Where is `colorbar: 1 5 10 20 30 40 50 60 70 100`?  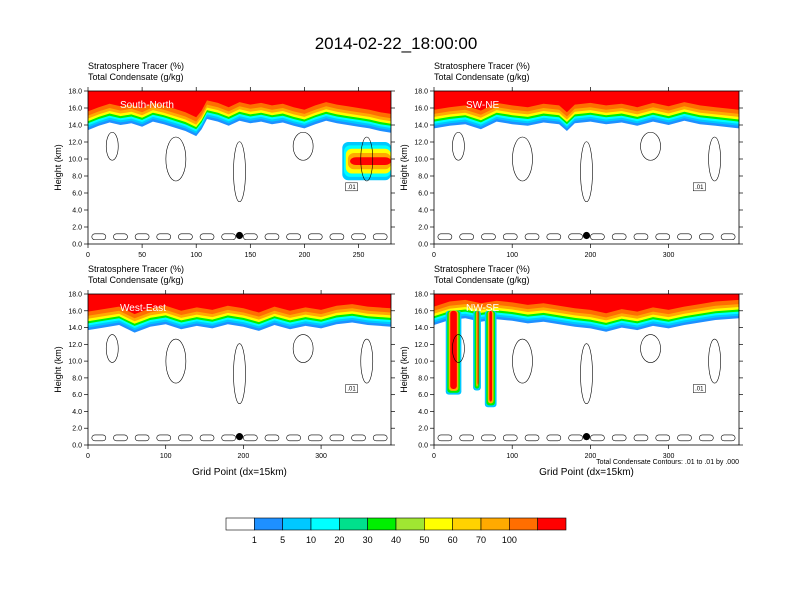
colorbar: 1 5 10 20 30 40 50 60 70 100 is located at coordinates (396, 531).